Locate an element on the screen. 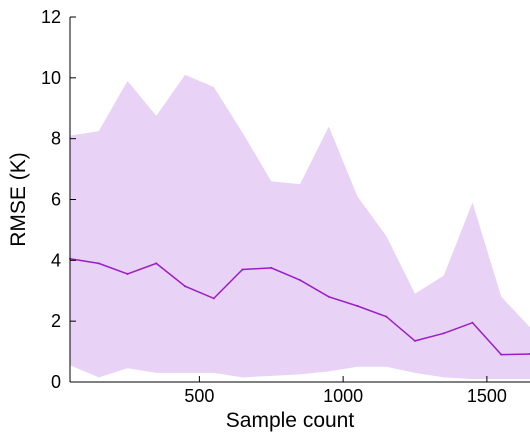 This screenshot has height=433, width=530. x-tick-label: 1500 is located at coordinates (487, 396).